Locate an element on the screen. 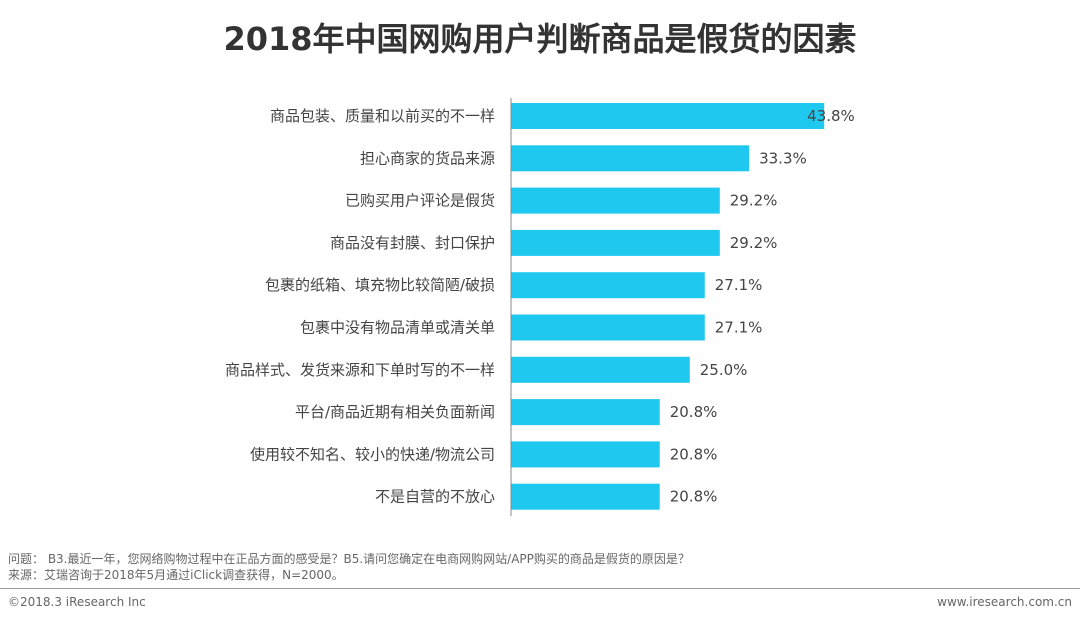  category-label: 商品样式、发货来源和下单时写的不一样 is located at coordinates (360, 370).